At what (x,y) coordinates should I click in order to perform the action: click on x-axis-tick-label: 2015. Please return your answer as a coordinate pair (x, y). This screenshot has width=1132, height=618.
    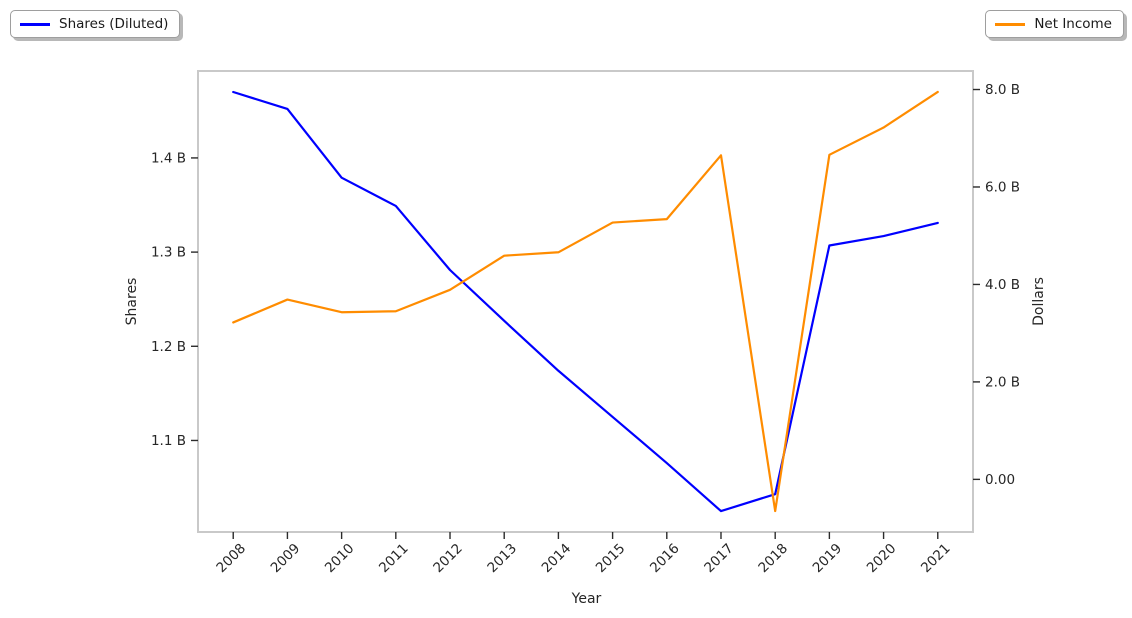
    Looking at the image, I should click on (611, 559).